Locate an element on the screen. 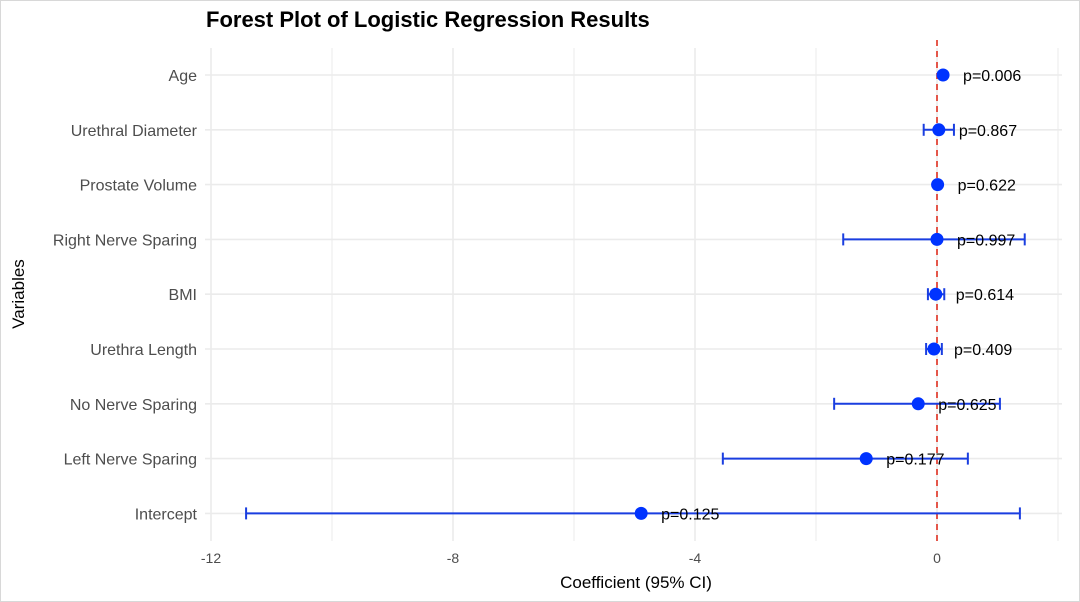 The width and height of the screenshot is (1080, 602). y-tick-label: Right Nerve Sparing is located at coordinates (125, 240).